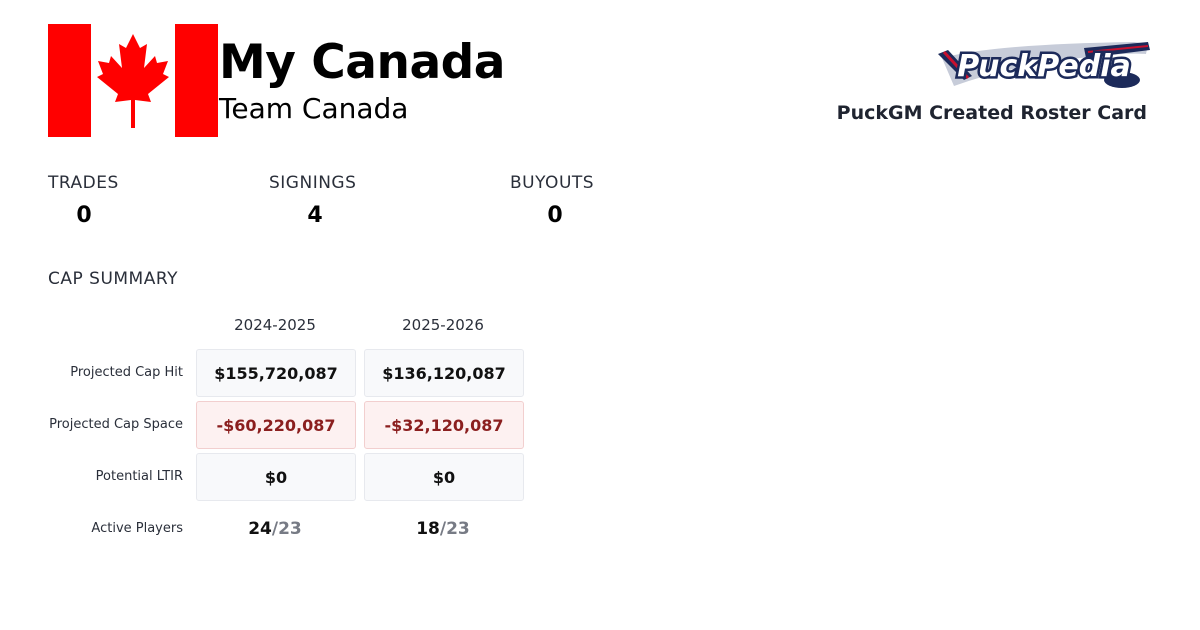 This screenshot has height=630, width=1200. I want to click on row-label-cap-space: Projected Cap Space, so click(116, 424).